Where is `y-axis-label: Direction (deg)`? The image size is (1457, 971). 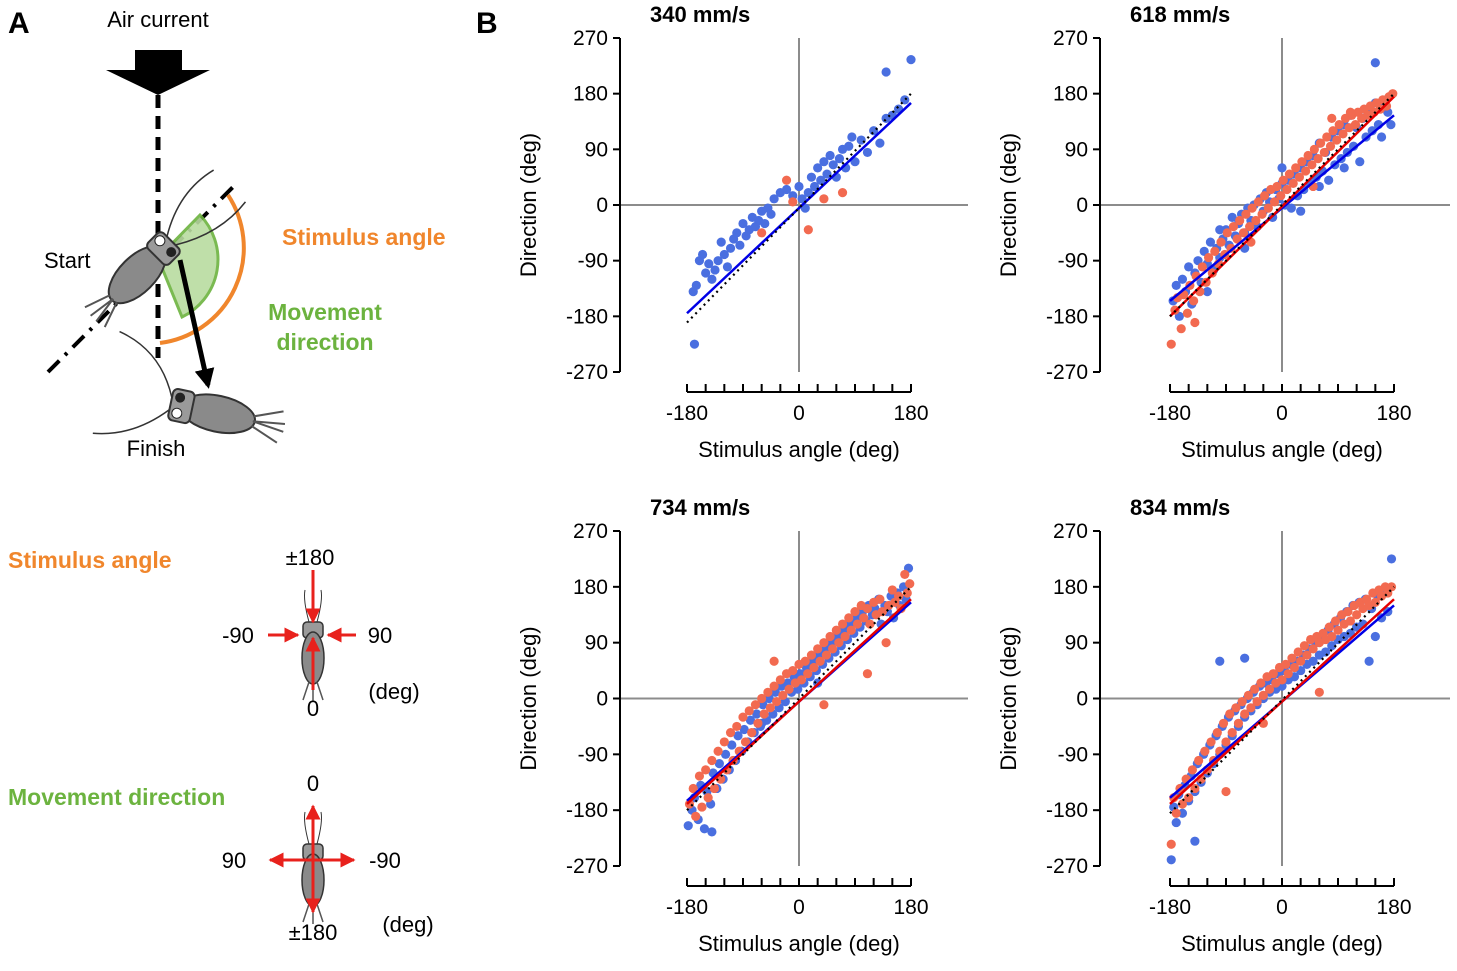 y-axis-label: Direction (deg) is located at coordinates (1008, 205).